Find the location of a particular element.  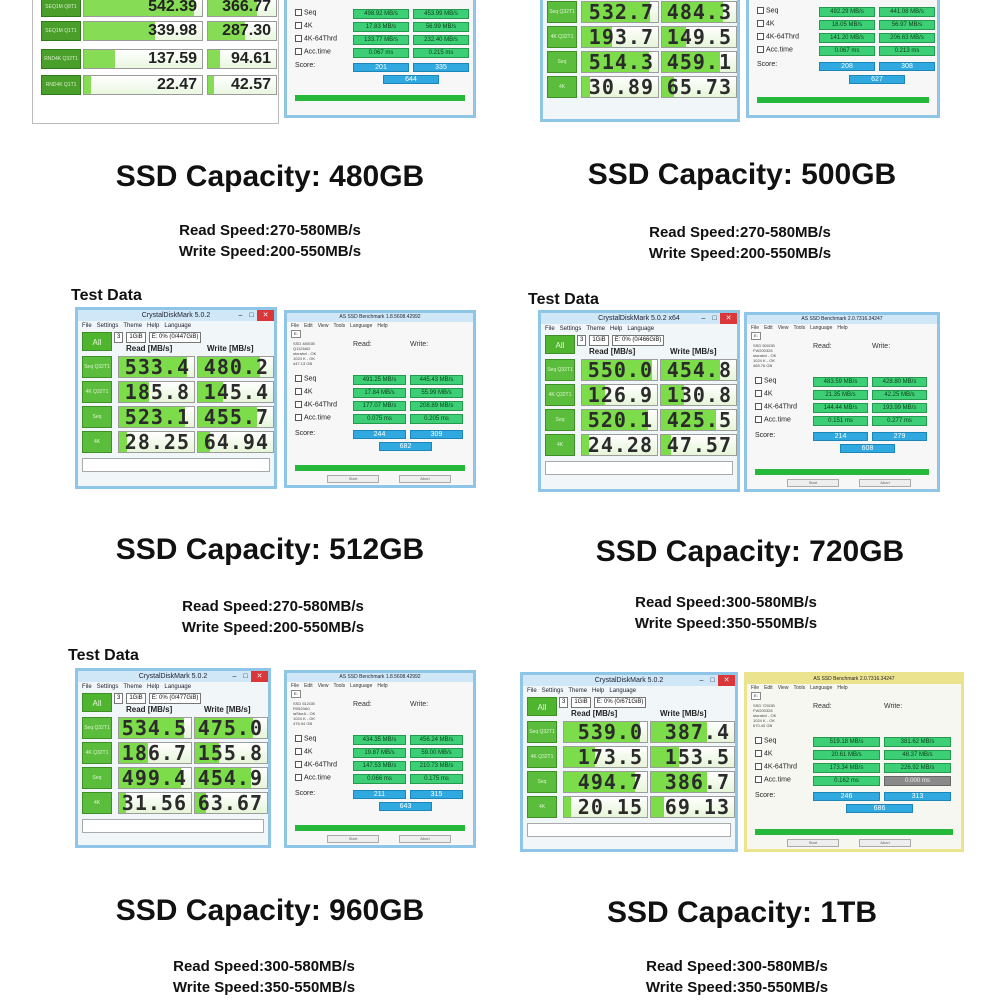

drive-select: E: 0% (0/466GiB) is located at coordinates (638, 340).